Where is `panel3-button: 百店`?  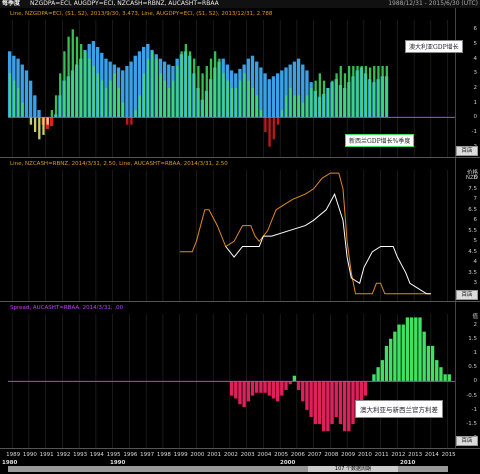
panel3-button: 百店 is located at coordinates (467, 441).